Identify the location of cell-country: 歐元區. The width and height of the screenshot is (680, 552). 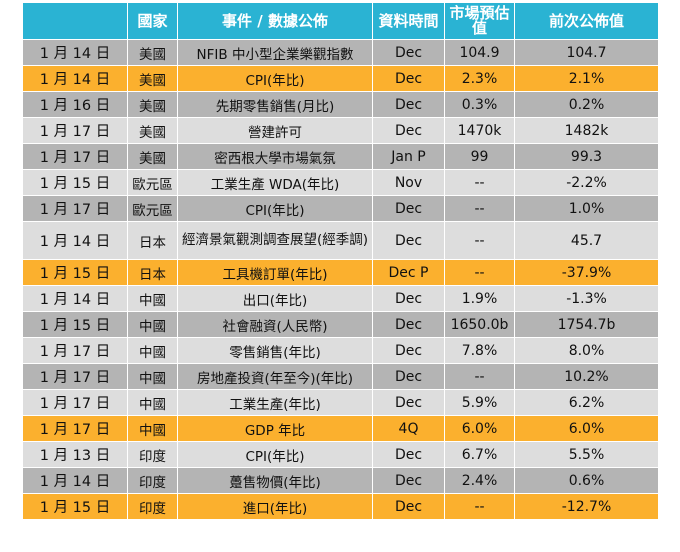
(152, 208).